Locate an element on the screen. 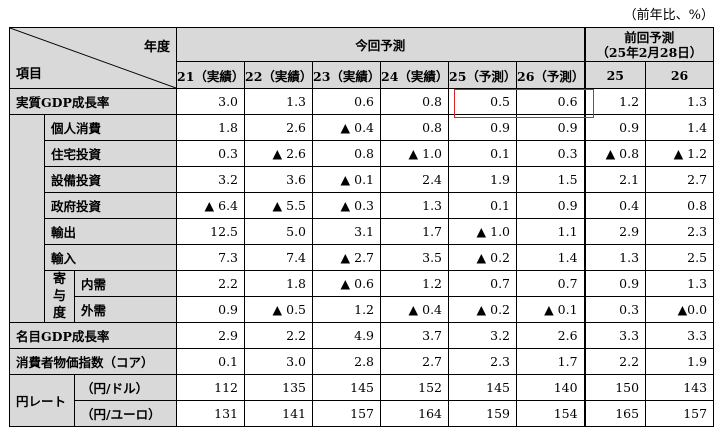 The image size is (722, 444). year-col-26: 26（予測） is located at coordinates (551, 75).